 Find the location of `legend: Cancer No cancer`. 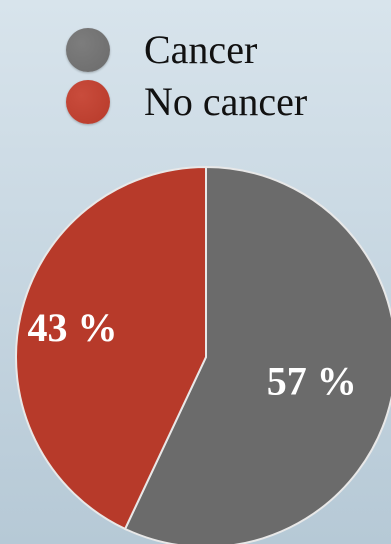

legend: Cancer No cancer is located at coordinates (186, 76).